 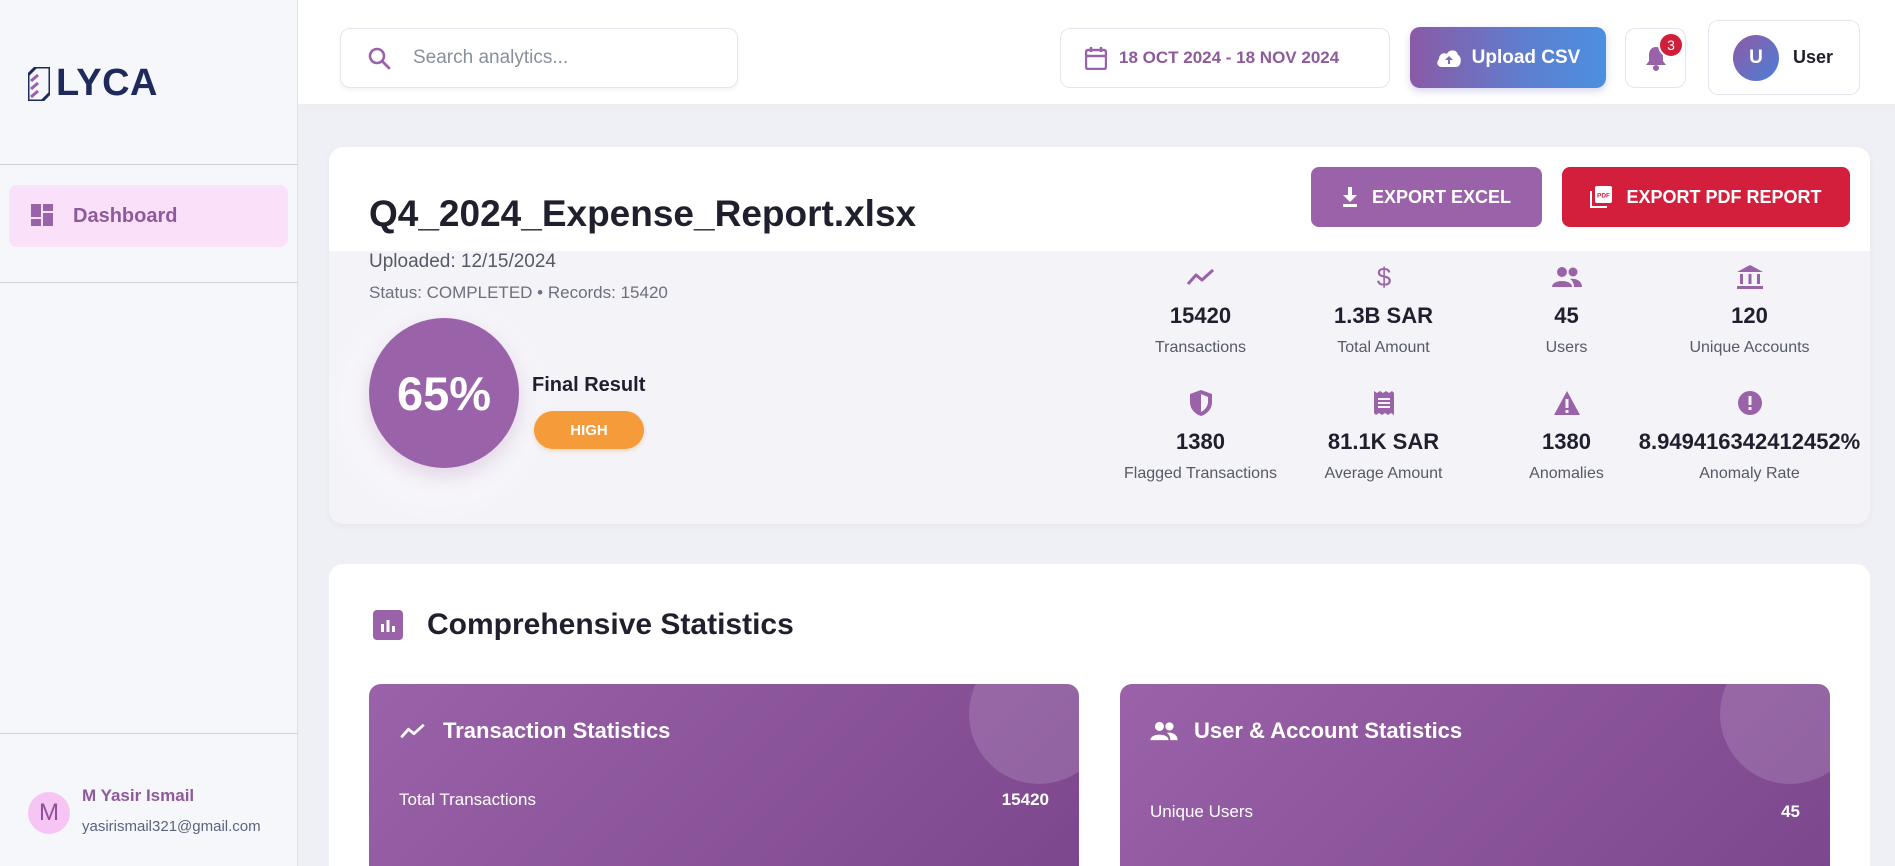 What do you see at coordinates (42, 215) in the screenshot?
I see `dashboard-icon` at bounding box center [42, 215].